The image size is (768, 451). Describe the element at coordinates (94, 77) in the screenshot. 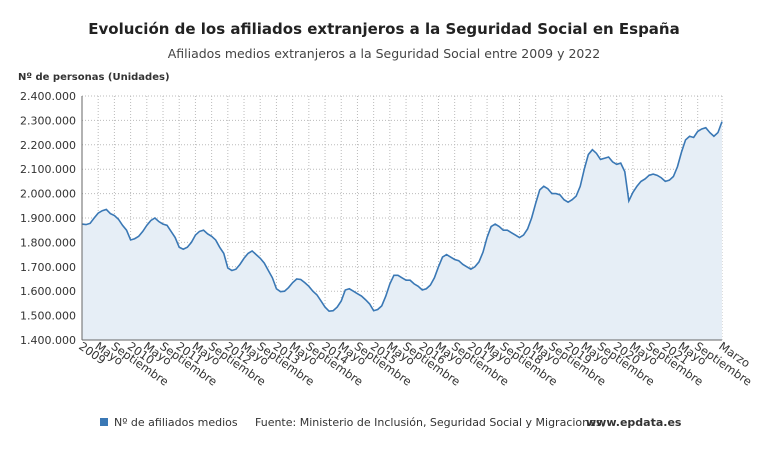

I see `y-axis-label: Nº de personas (Unidades)` at that location.